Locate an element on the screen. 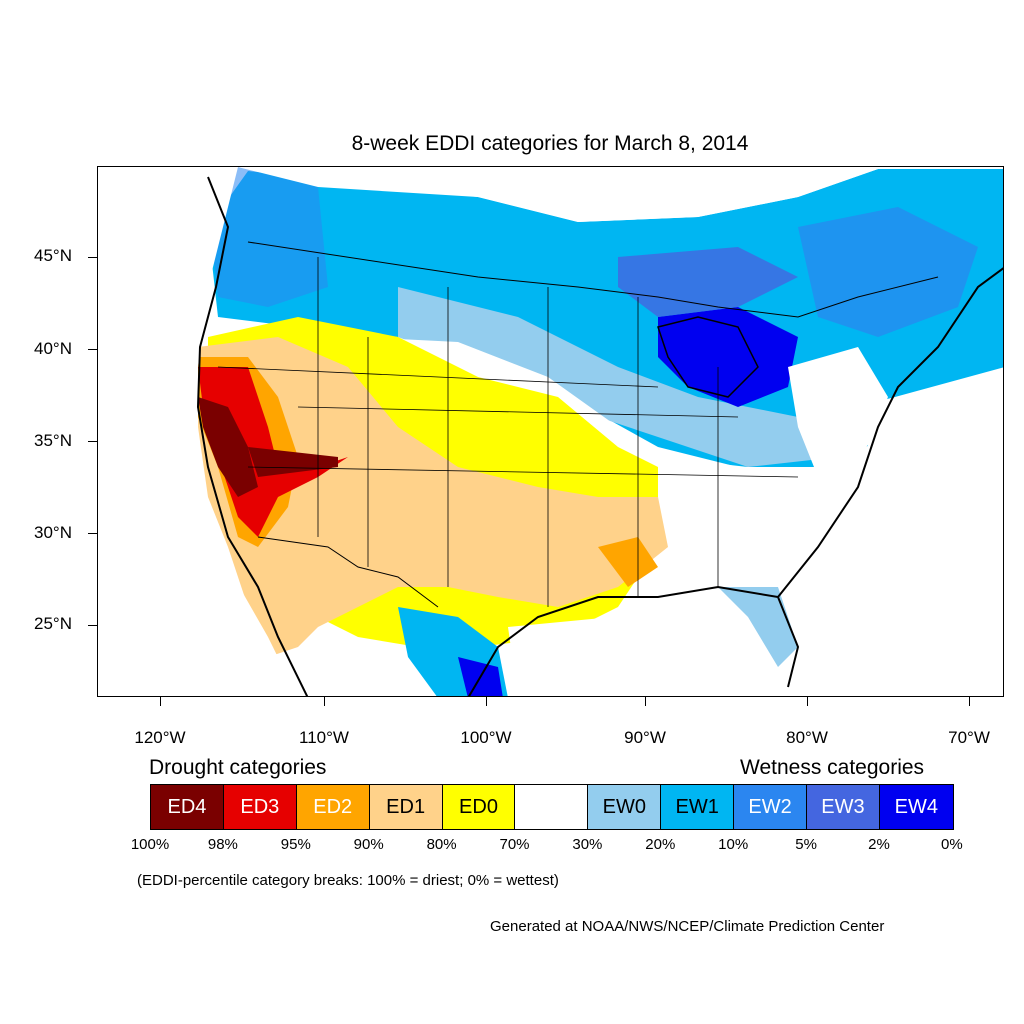 The height and width of the screenshot is (1024, 1024). legend-swatch-ew0: EW0 is located at coordinates (625, 807).